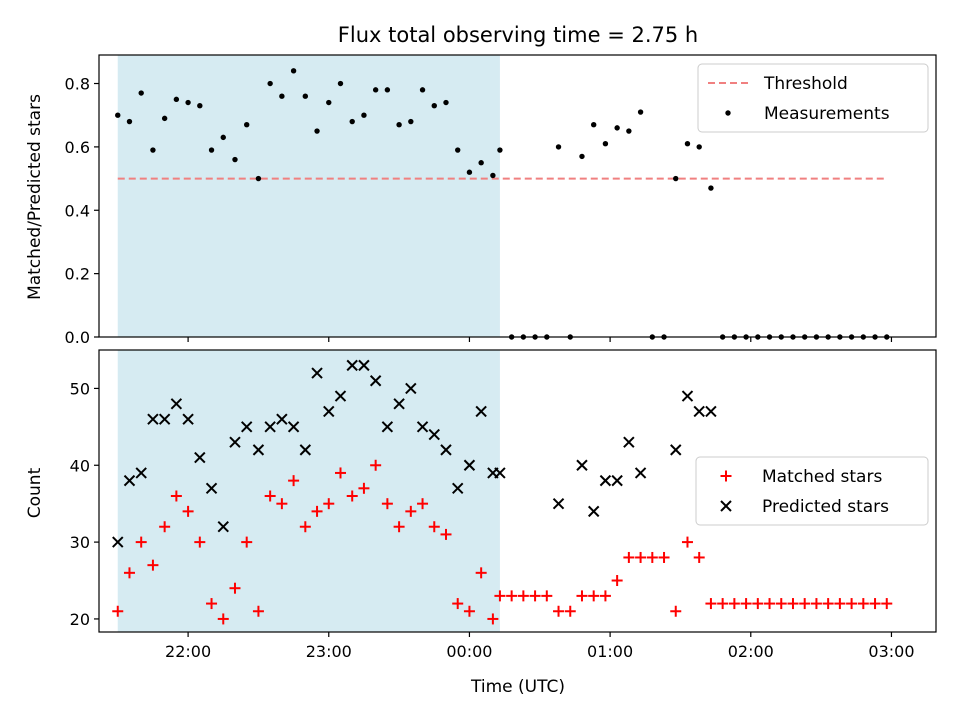  I want to click on y-tick-label: 50, so click(80, 388).